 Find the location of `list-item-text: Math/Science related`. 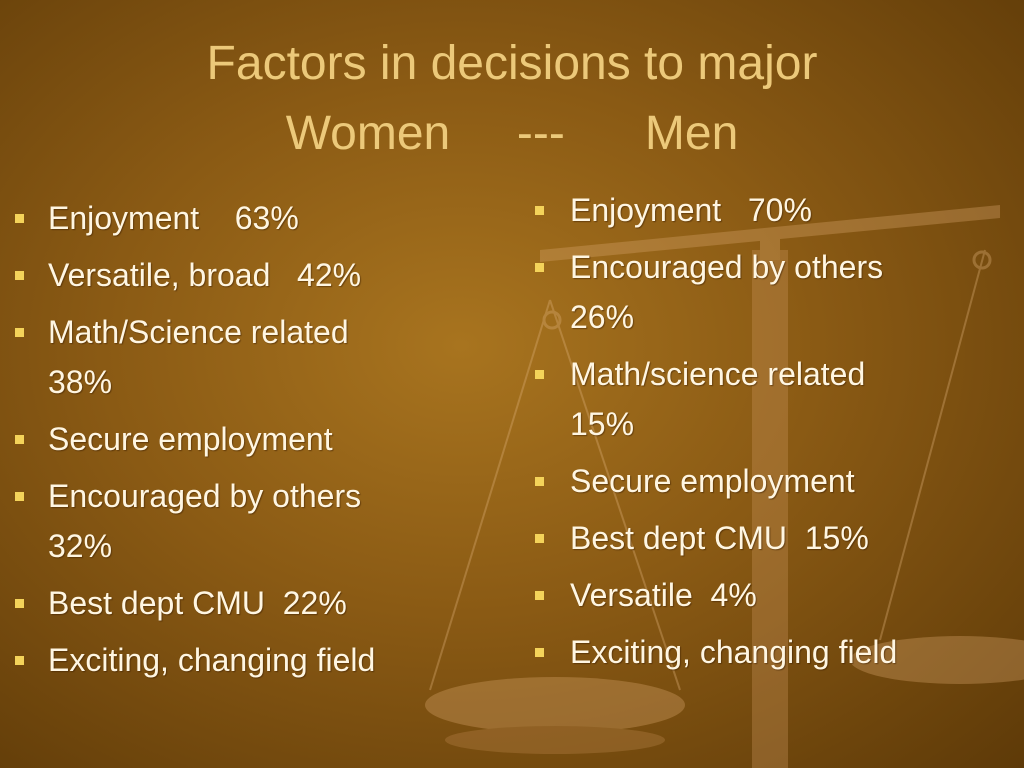

list-item-text: Math/Science related is located at coordinates (198, 332).